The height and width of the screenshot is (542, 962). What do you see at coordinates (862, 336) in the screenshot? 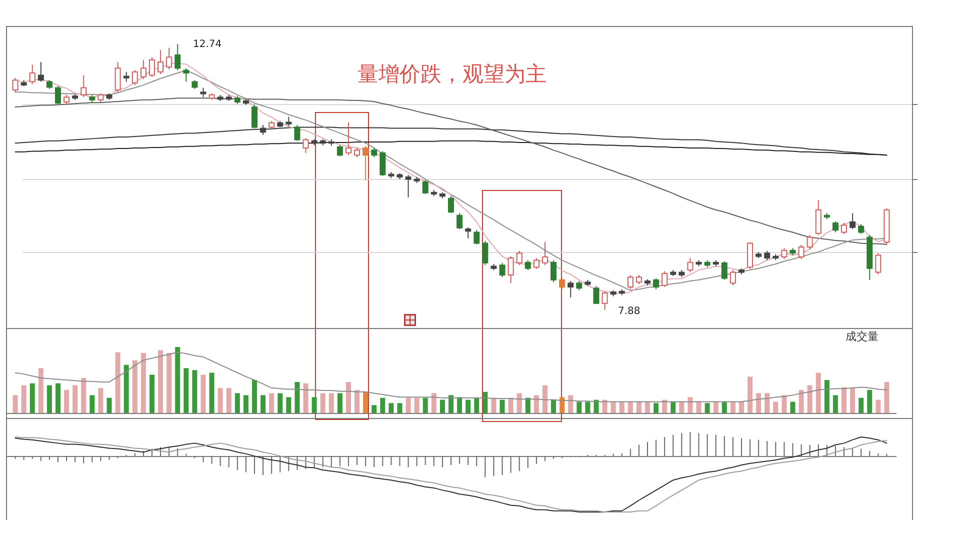
I see `chart-title: 成交量` at bounding box center [862, 336].